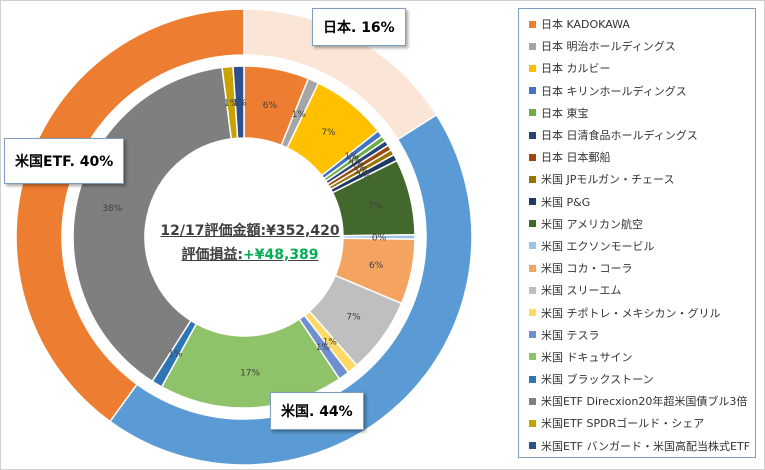 This screenshot has height=470, width=765. Describe the element at coordinates (112, 209) in the screenshot. I see `inner-slice-label: 38%` at that location.